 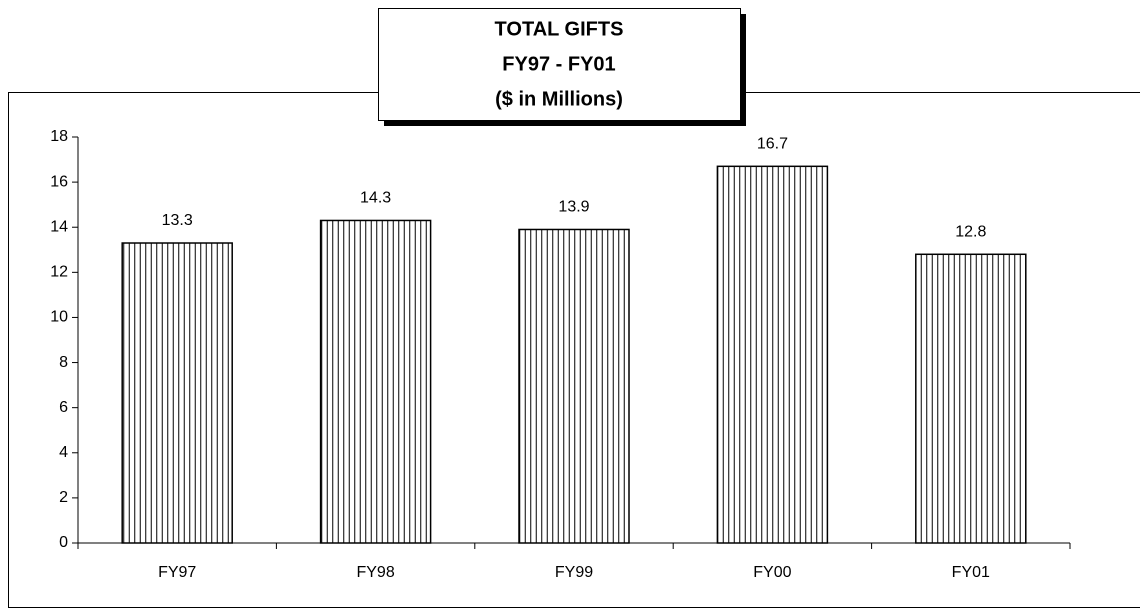 What do you see at coordinates (772, 144) in the screenshot?
I see `data-label: 16.7` at bounding box center [772, 144].